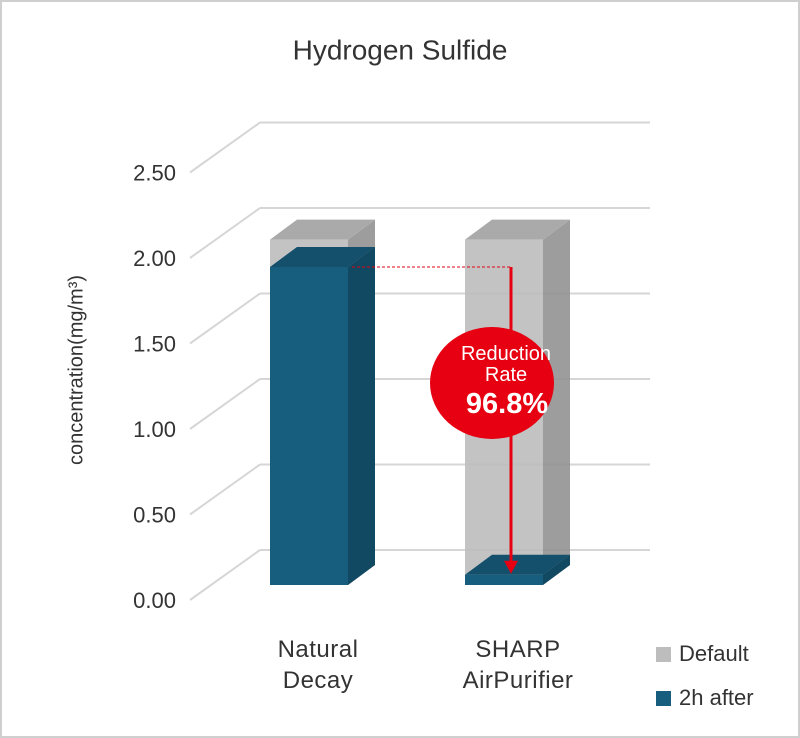 This screenshot has height=738, width=800. Describe the element at coordinates (76, 370) in the screenshot. I see `y-axis-label: concentration(mg/m³)` at that location.